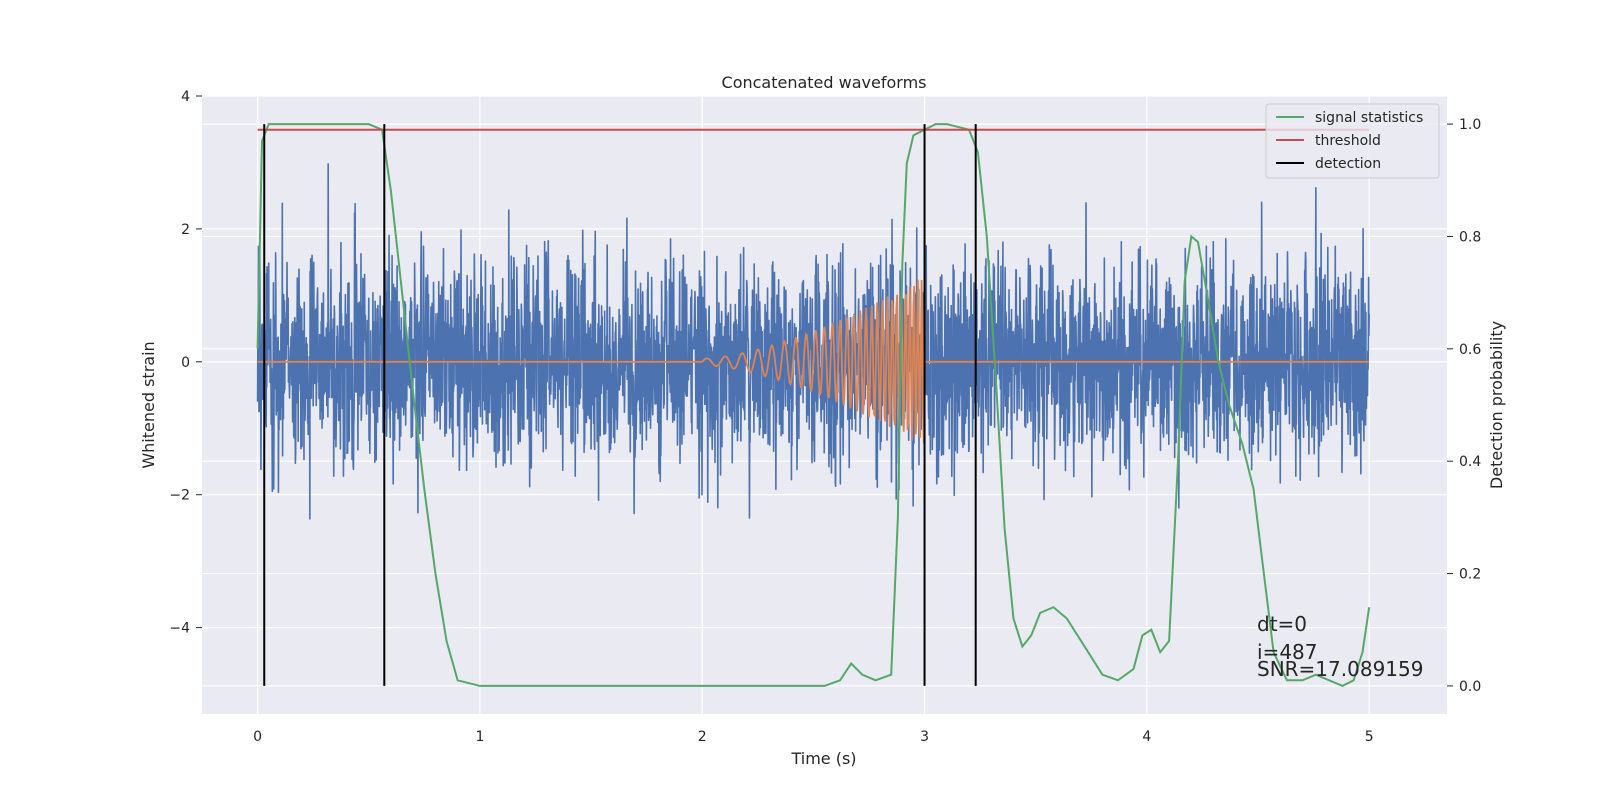 This screenshot has height=800, width=1600. I want to click on annotation-snr: SNR=17.089159, so click(1340, 669).